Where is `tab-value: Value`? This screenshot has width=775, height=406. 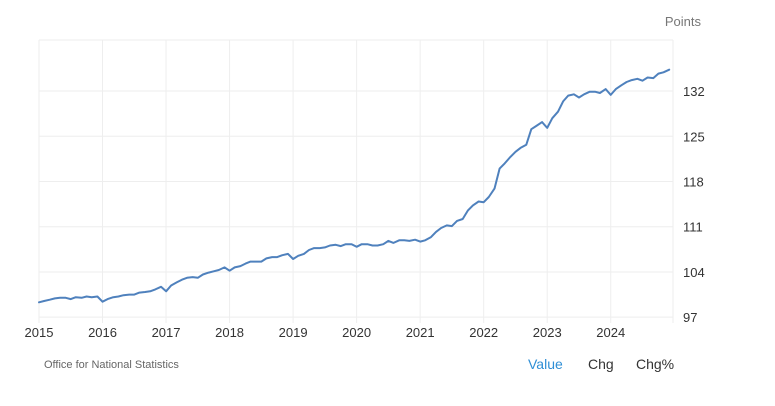
tab-value: Value is located at coordinates (545, 364).